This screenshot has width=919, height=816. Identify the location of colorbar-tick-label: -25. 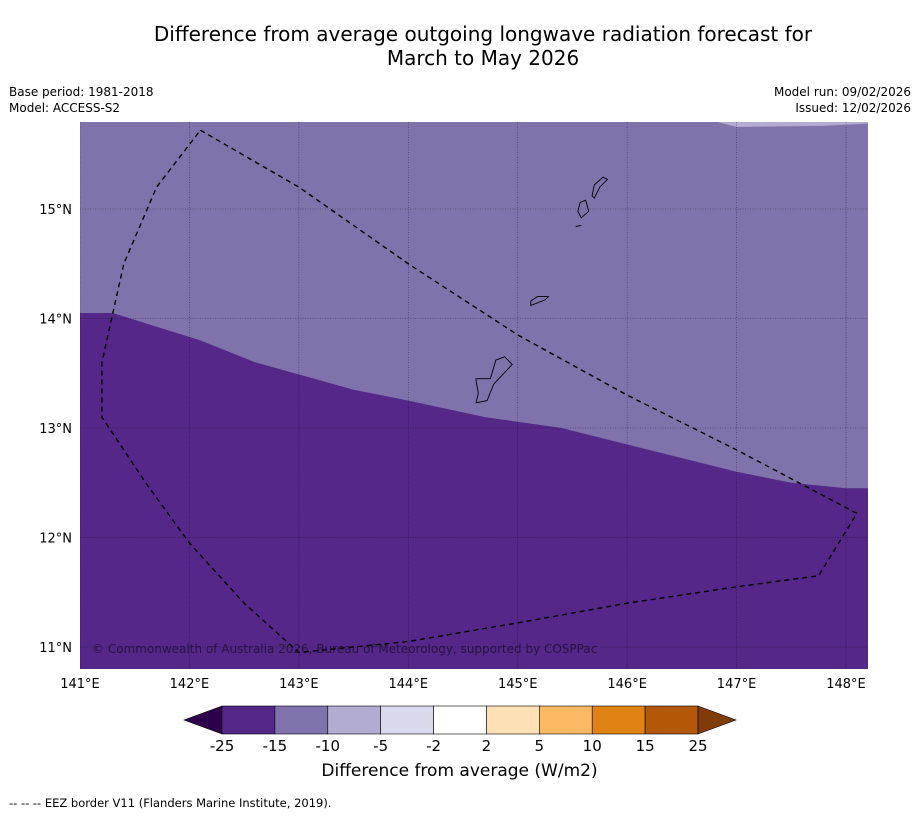
(222, 746).